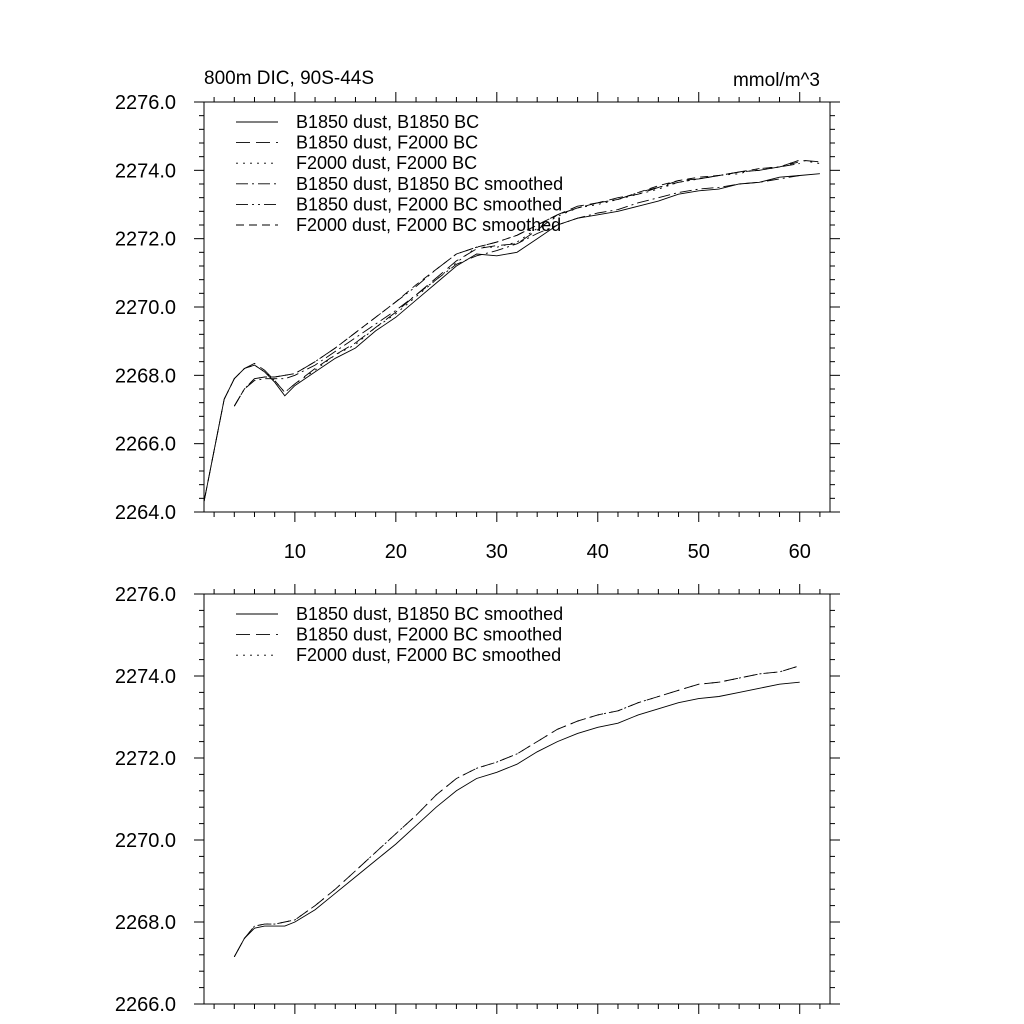 This screenshot has width=1024, height=1024. I want to click on x-tick-label: 50, so click(699, 552).